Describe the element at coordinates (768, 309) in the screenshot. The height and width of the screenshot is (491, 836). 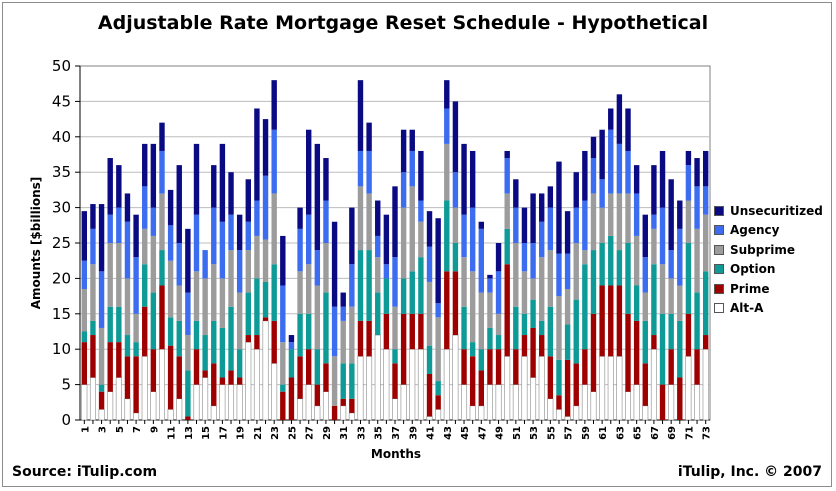
I see `legend-item-alt-a: Alt-A` at that location.